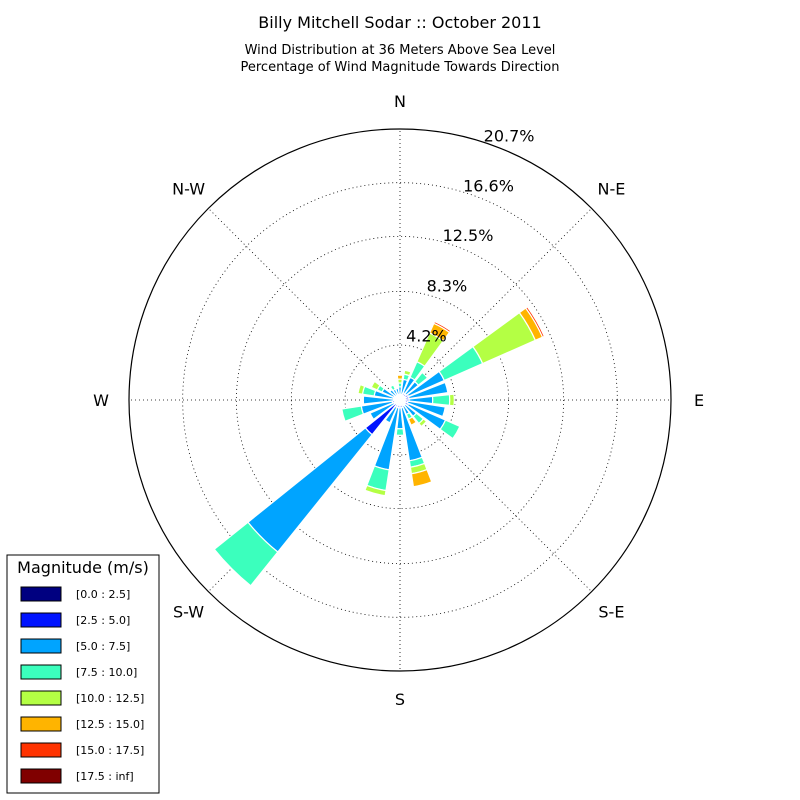 The height and width of the screenshot is (800, 800). Describe the element at coordinates (400, 699) in the screenshot. I see `direction-label: S` at that location.